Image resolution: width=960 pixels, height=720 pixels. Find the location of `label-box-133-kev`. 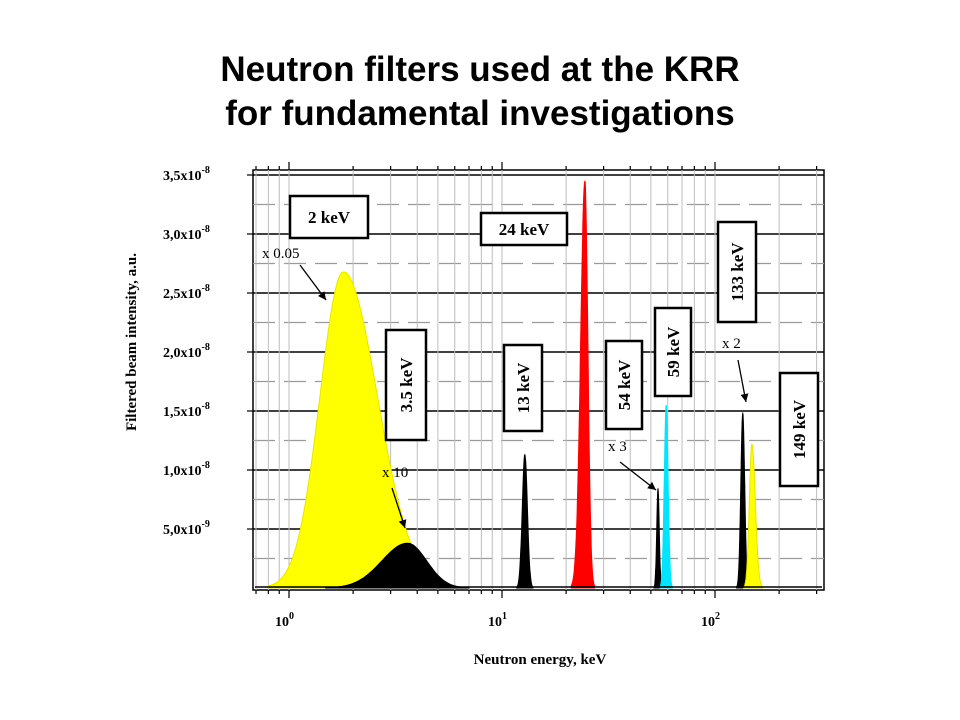

label-box-133-kev is located at coordinates (737, 272).